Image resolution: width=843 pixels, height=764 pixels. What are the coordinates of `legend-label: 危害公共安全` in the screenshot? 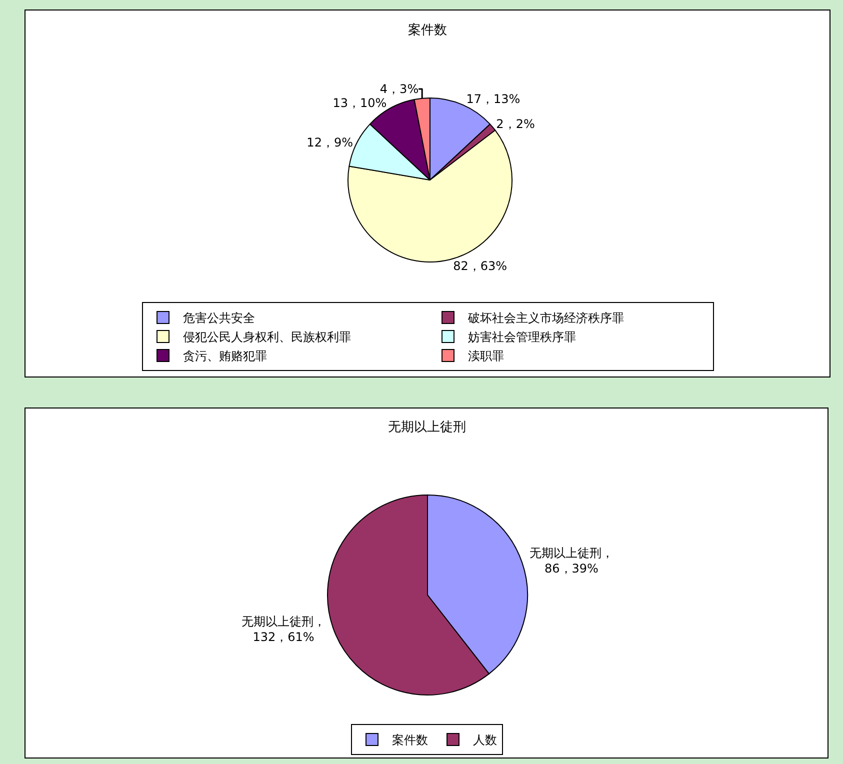 It's located at (219, 318).